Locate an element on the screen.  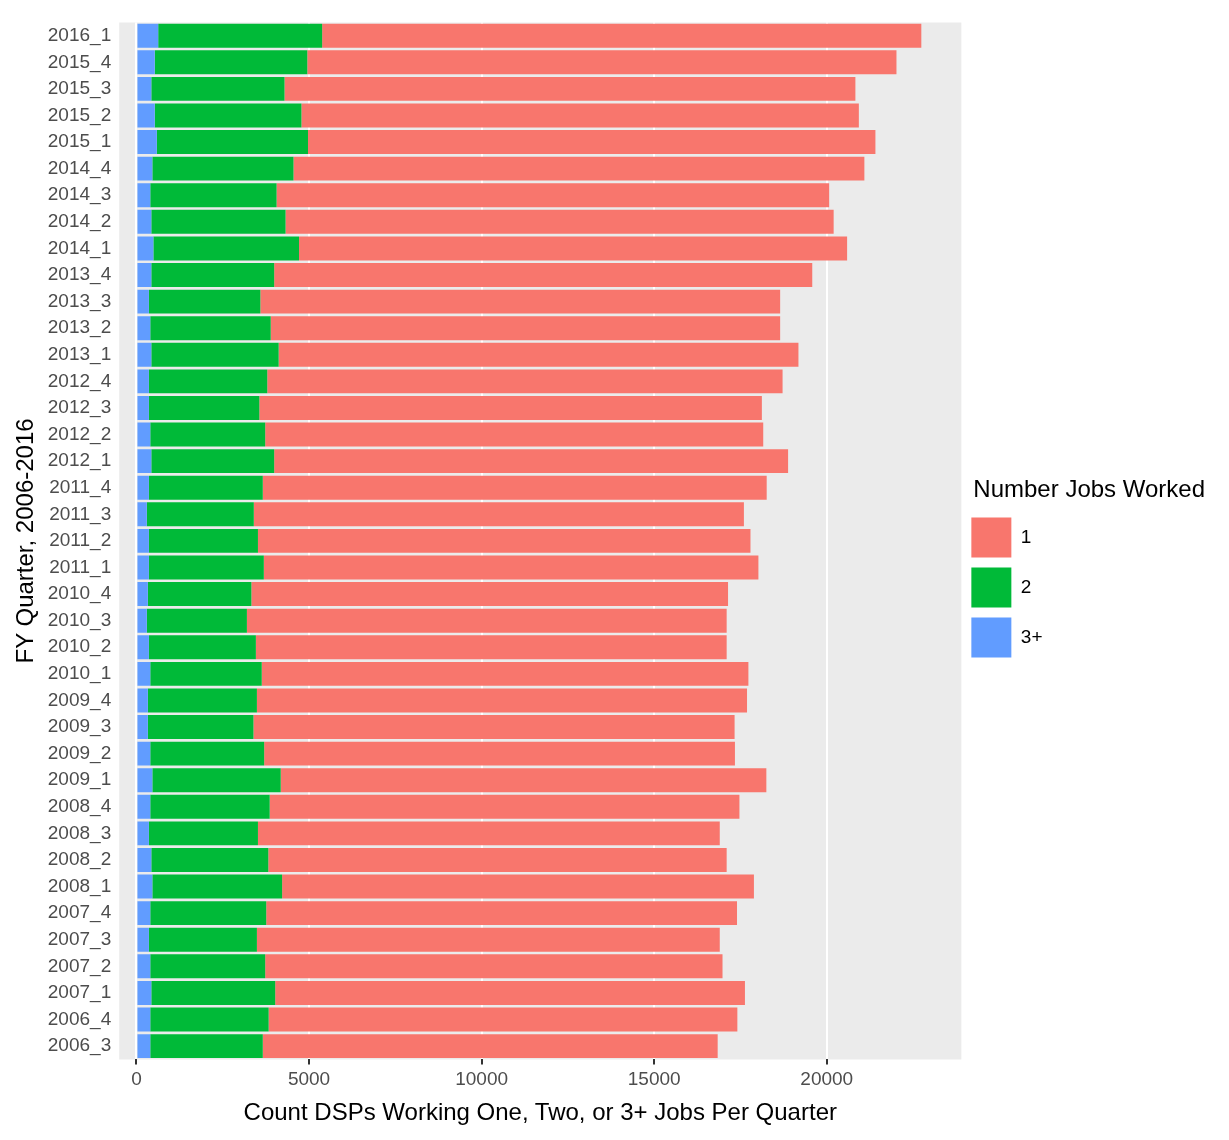
y-tick-label: 2007_3 is located at coordinates (79, 938).